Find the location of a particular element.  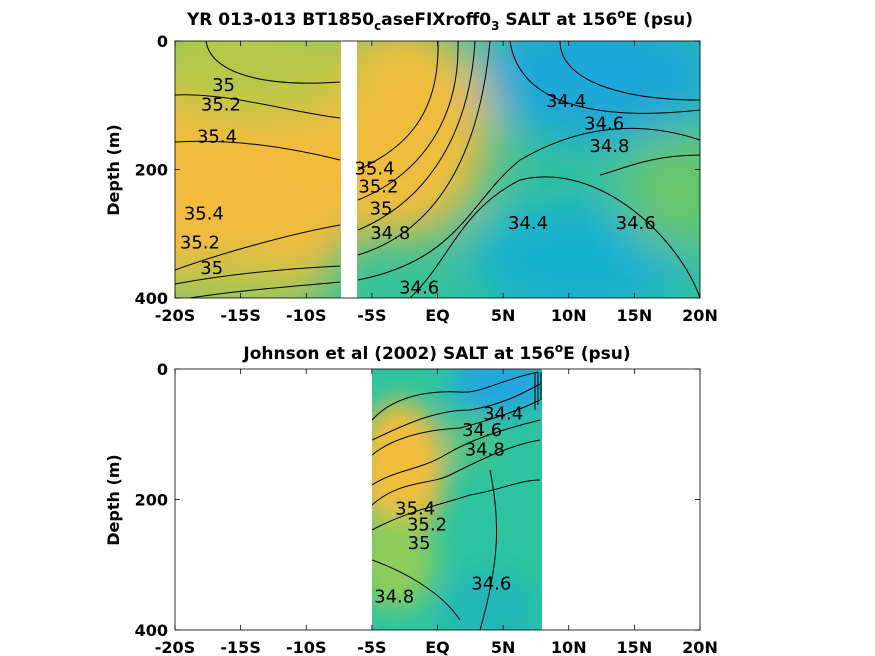

obs-x-tick-label: -5S is located at coordinates (371, 647).